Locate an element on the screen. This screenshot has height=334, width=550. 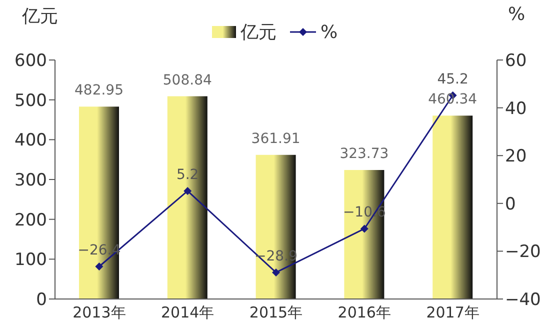
y-axis-title: 亿元 is located at coordinates (40, 16).